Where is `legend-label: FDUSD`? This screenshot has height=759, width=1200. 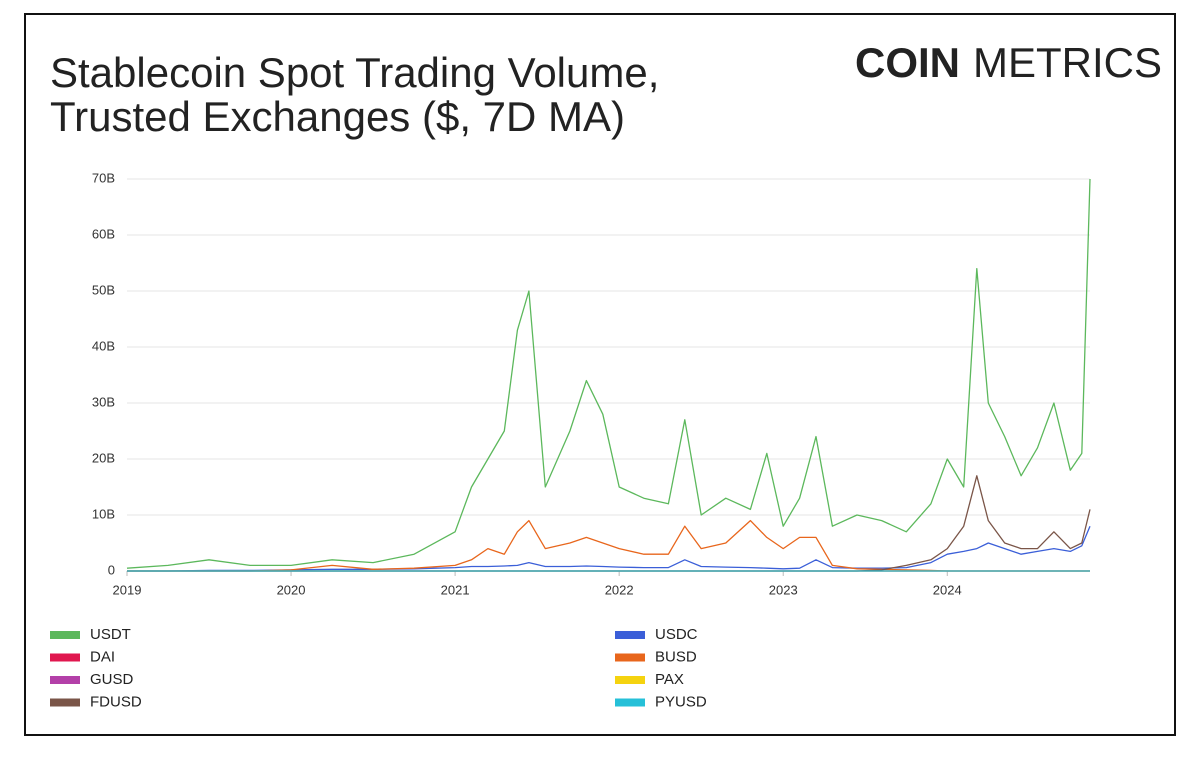
legend-label: FDUSD is located at coordinates (116, 701).